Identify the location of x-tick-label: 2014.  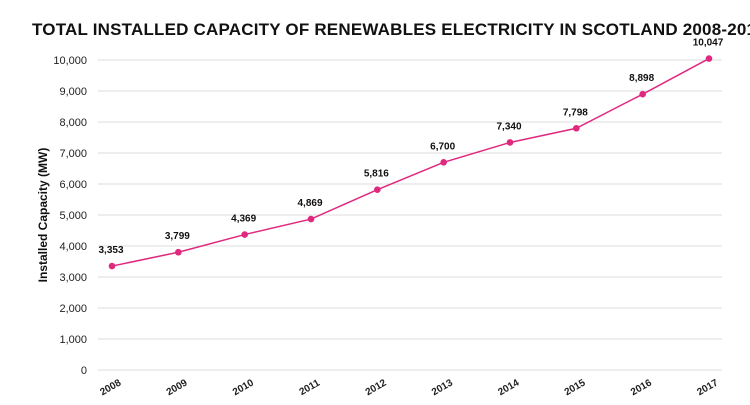
(508, 387).